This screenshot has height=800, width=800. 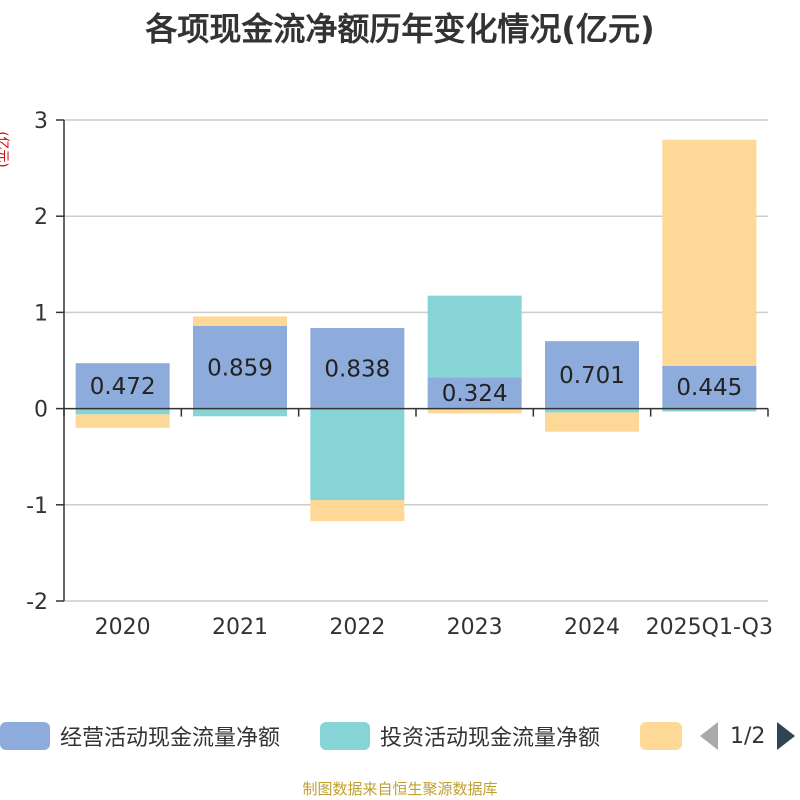 I want to click on x-tick-label: 2023, so click(x=475, y=627).